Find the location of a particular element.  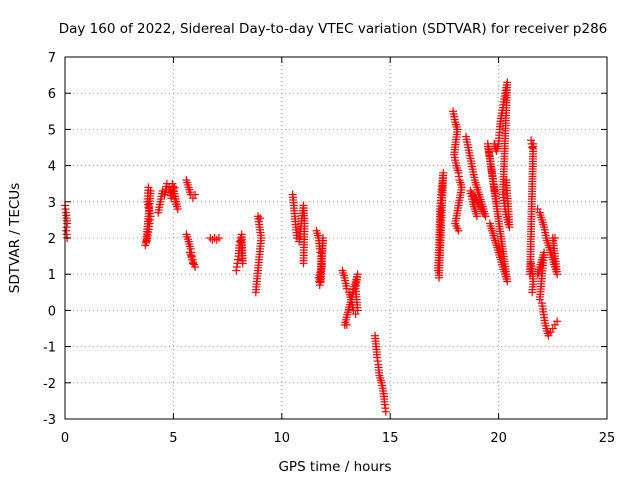

y-tick-label: -3 is located at coordinates (49, 420).